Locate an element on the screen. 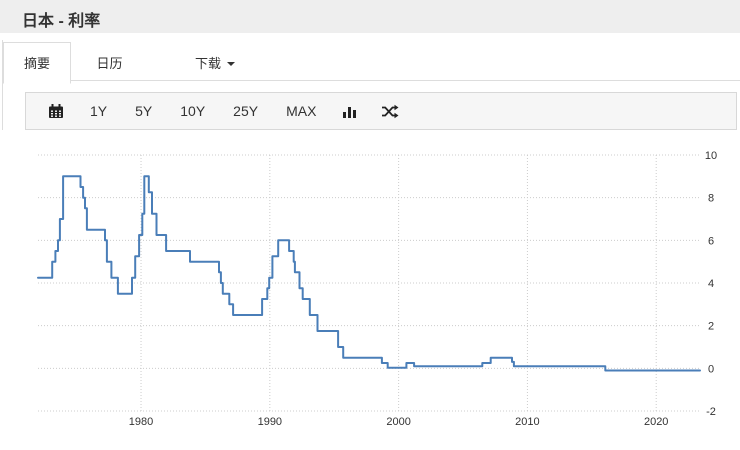 This screenshot has height=450, width=740. panel-left-border is located at coordinates (2, 85).